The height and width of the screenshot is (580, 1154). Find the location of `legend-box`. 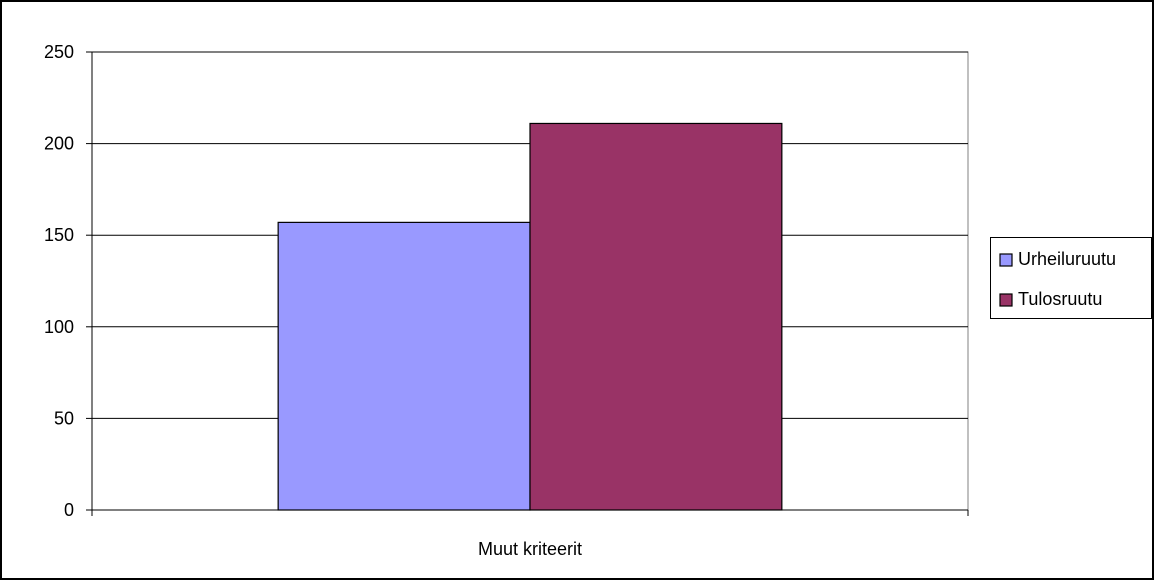

legend-box is located at coordinates (1071, 278).